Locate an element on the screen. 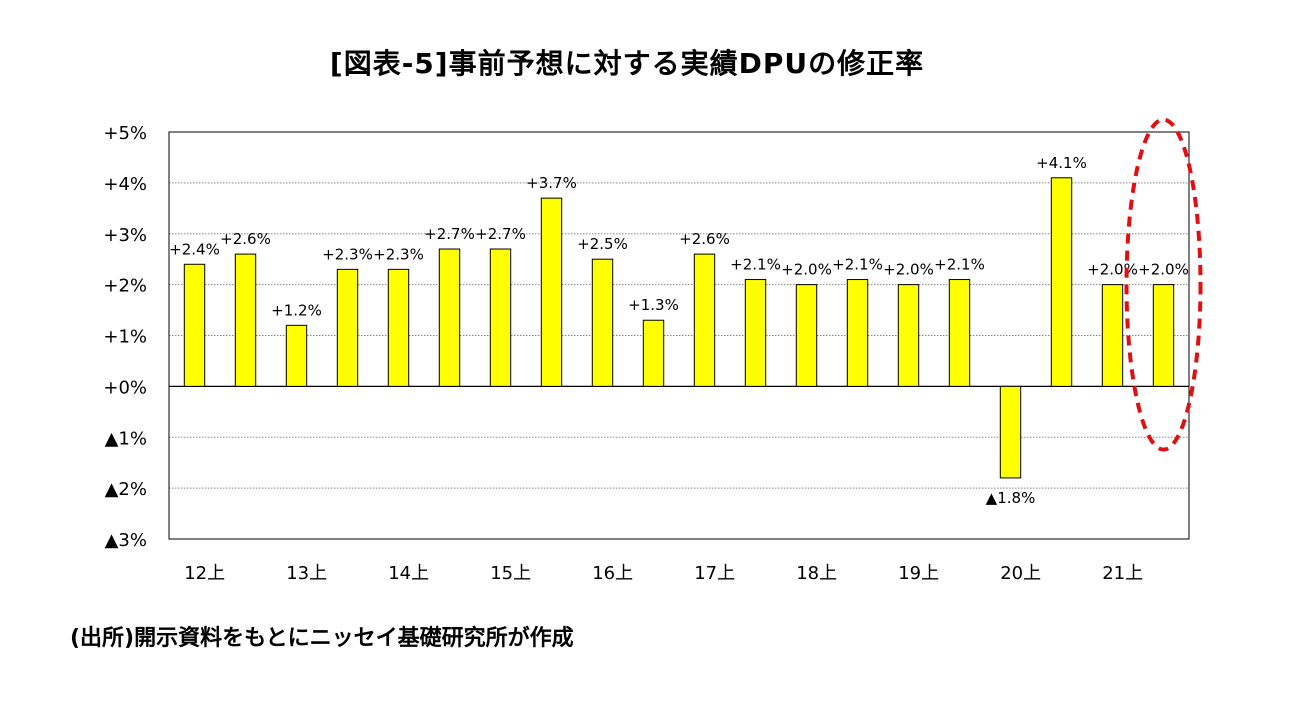 This screenshot has height=701, width=1304. data-label: +2.5% is located at coordinates (602, 244).